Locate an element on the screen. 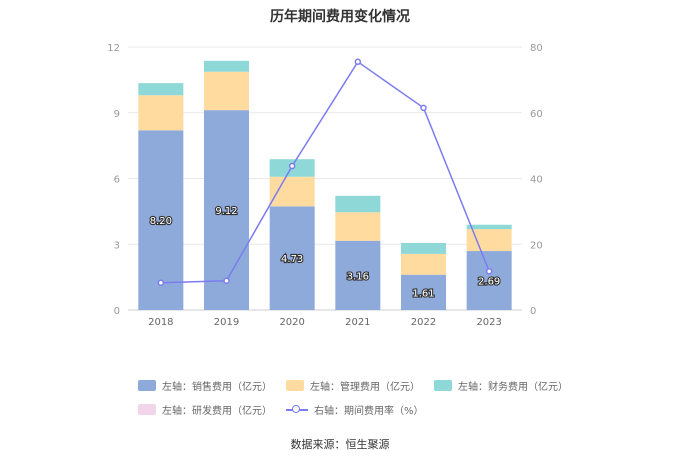 This screenshot has height=460, width=680. legend-swatch-sales is located at coordinates (147, 385).